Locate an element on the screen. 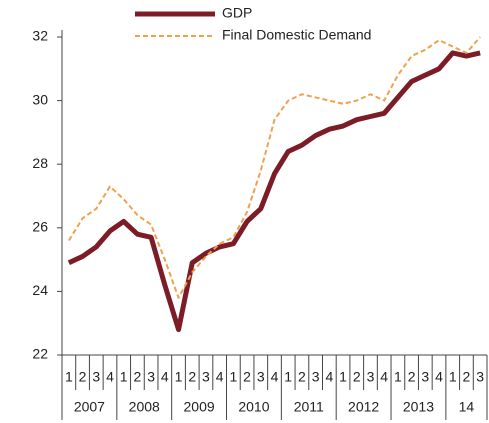 The height and width of the screenshot is (423, 489). year-label: 2012 is located at coordinates (363, 407).